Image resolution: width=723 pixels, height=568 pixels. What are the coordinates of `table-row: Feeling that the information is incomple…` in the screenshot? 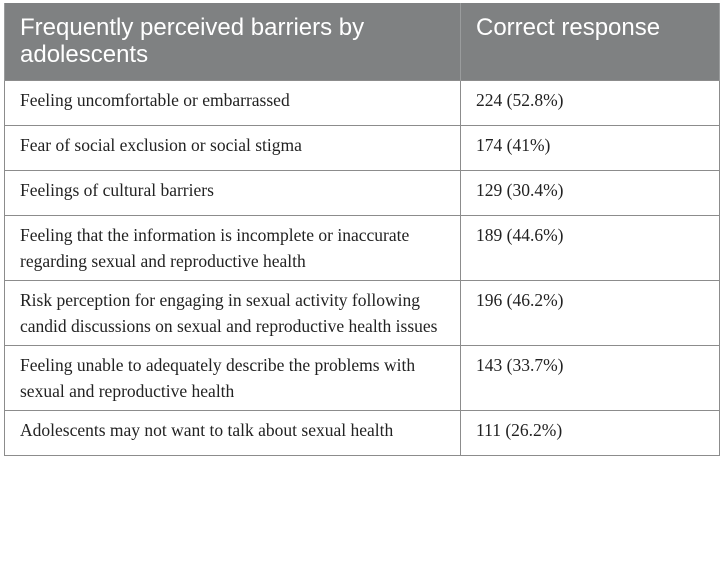 It's located at (362, 248).